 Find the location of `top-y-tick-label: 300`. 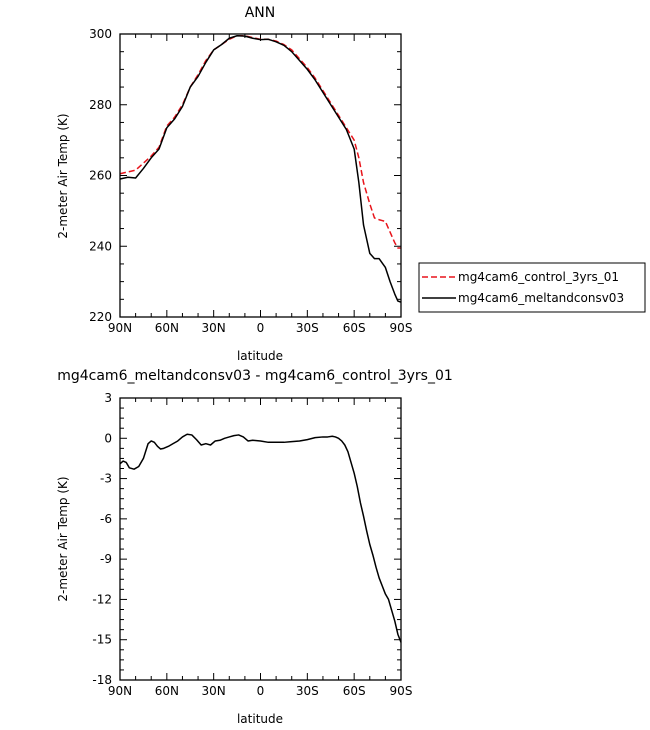

top-y-tick-label: 300 is located at coordinates (100, 34).